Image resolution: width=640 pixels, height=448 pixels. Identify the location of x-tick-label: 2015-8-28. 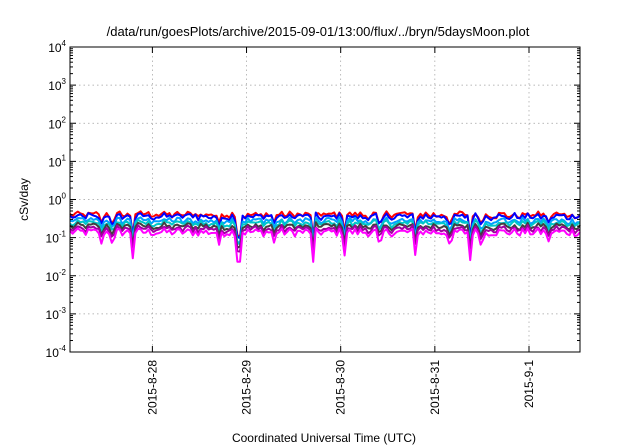
(152, 387).